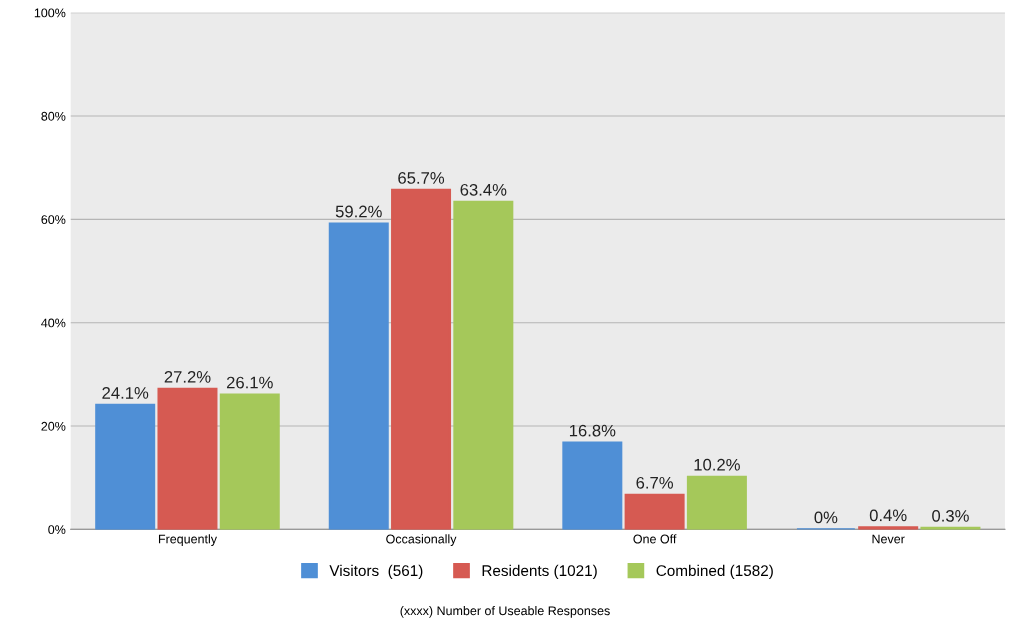 The height and width of the screenshot is (634, 1010). I want to click on y-tick-label: 60%, so click(53, 220).